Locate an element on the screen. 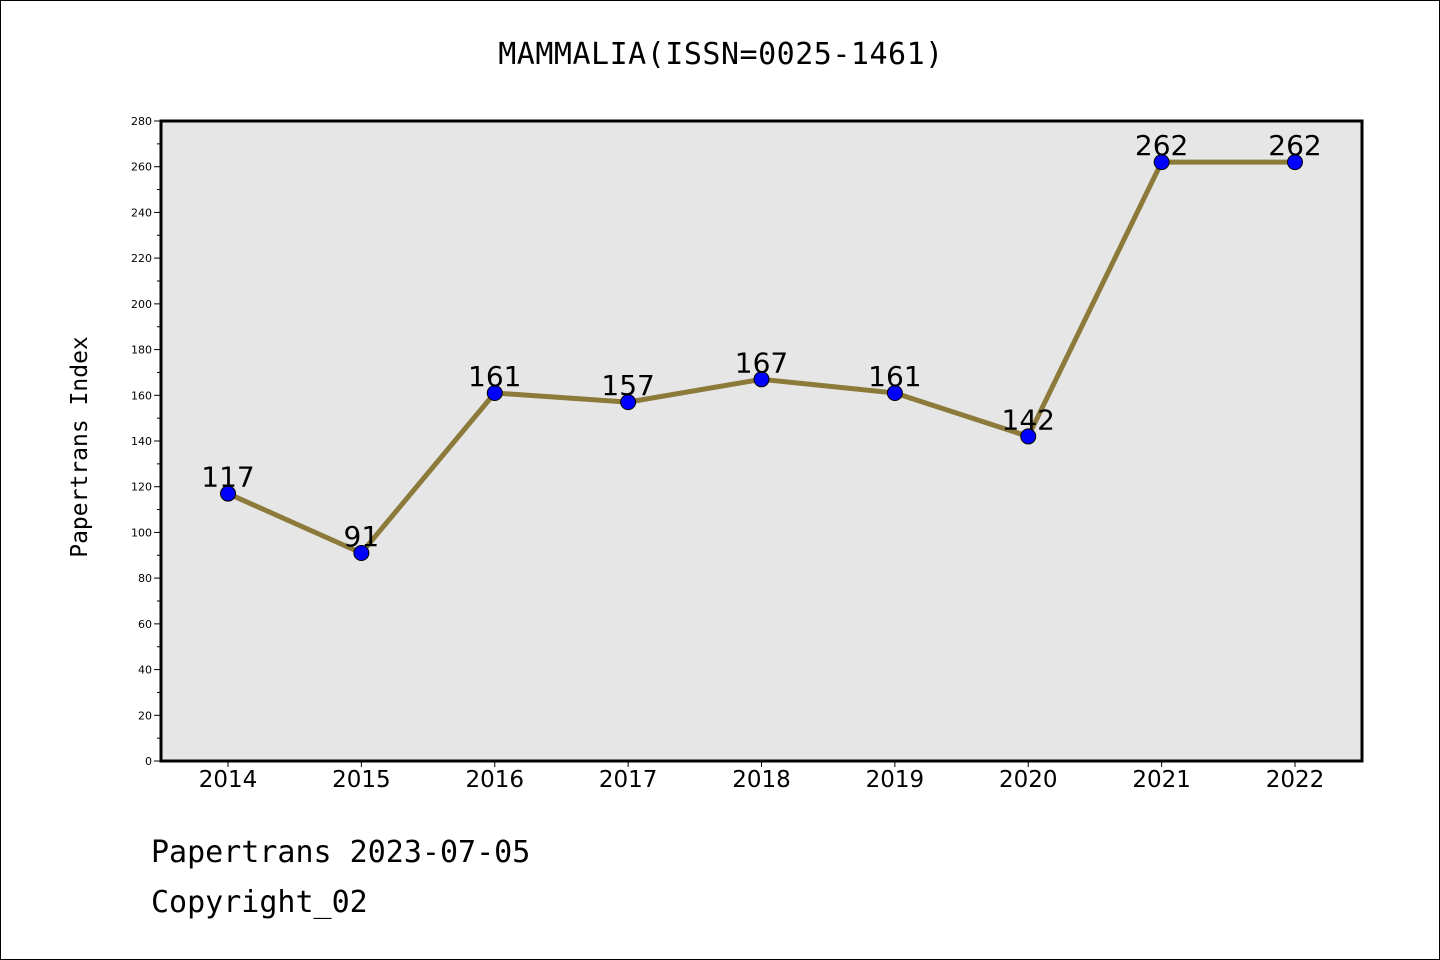 Image resolution: width=1440 pixels, height=960 pixels. y-tick-label: 120 is located at coordinates (141, 487).